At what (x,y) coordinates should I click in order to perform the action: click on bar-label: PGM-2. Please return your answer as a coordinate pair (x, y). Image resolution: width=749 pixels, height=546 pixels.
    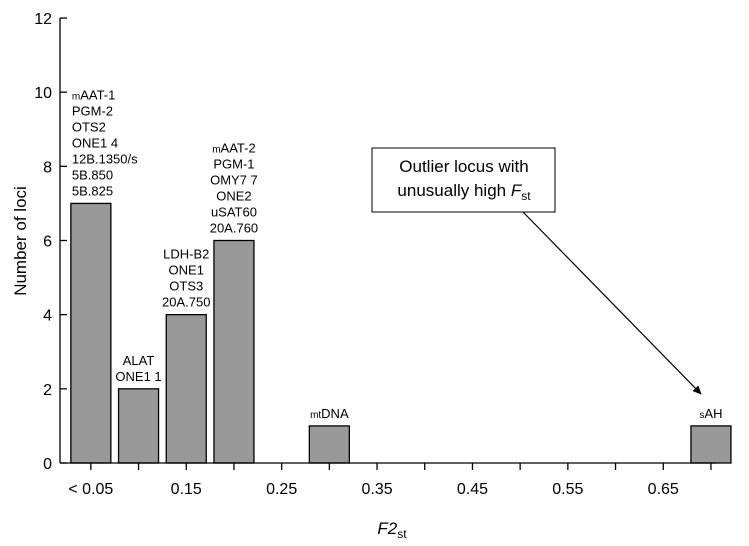
    Looking at the image, I should click on (92, 110).